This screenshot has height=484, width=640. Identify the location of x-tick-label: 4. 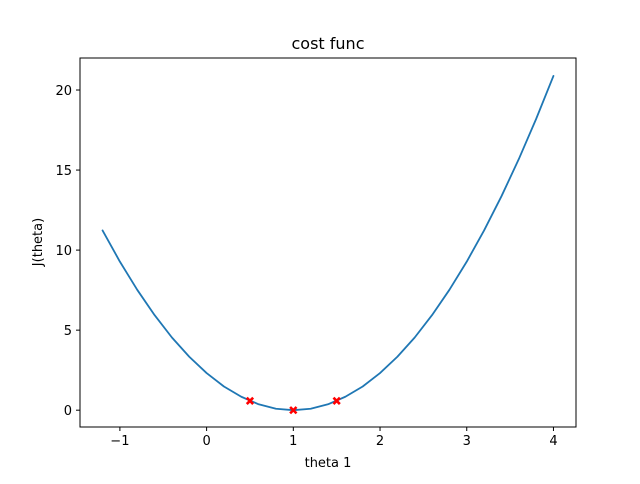
(553, 441).